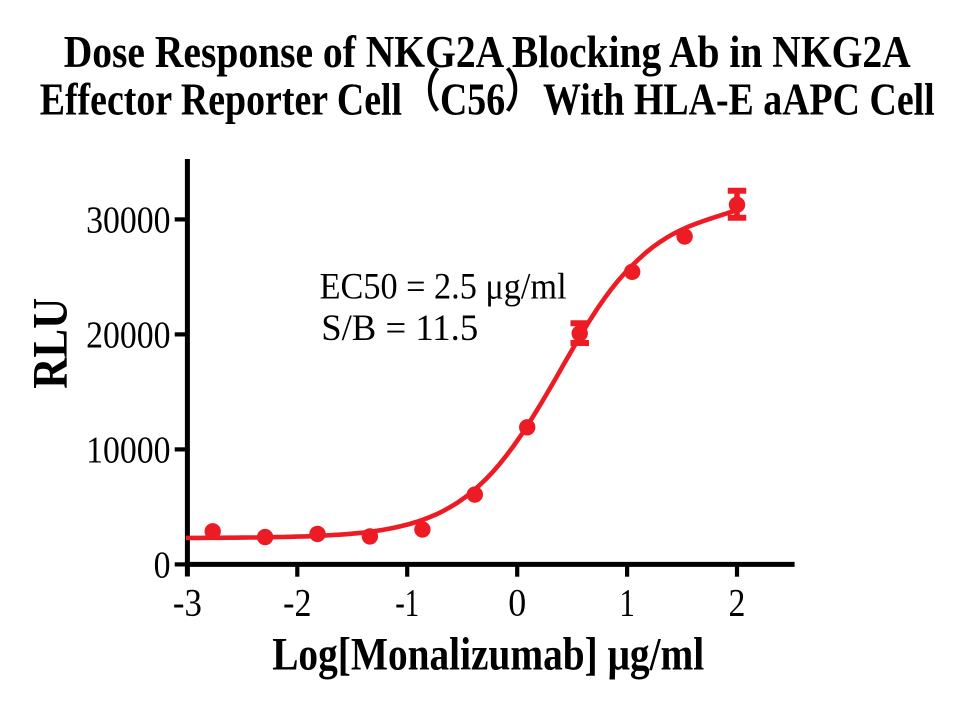  I want to click on svg-text: -1, so click(407, 603).